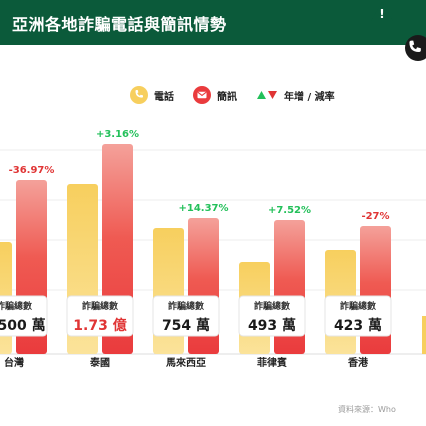  Describe the element at coordinates (227, 97) in the screenshot. I see `legend-sms-label: 簡訊` at that location.